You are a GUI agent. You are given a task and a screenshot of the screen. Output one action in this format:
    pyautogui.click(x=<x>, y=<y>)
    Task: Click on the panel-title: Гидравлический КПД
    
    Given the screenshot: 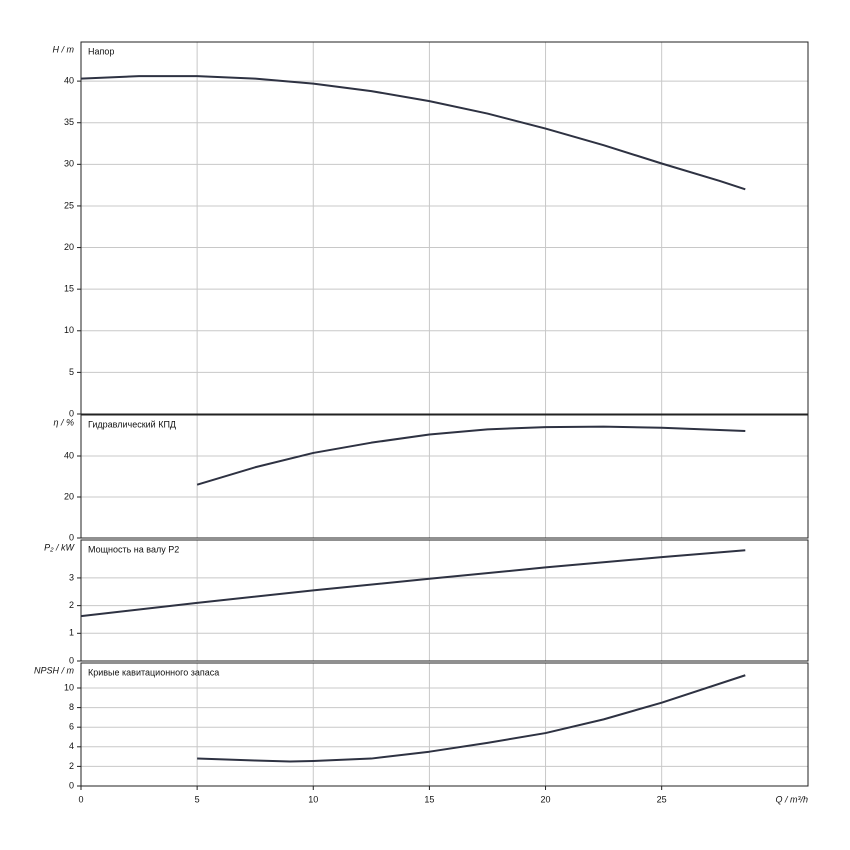 What is the action you would take?
    pyautogui.click(x=132, y=424)
    